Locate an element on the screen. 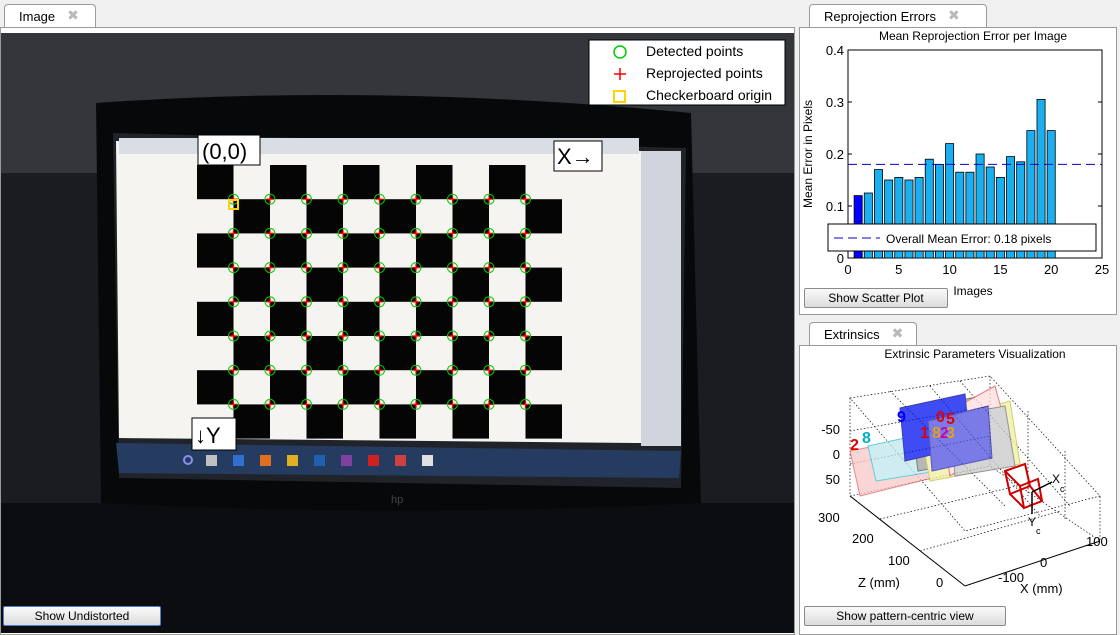 The width and height of the screenshot is (1120, 635). mean-legend-box is located at coordinates (962, 237).